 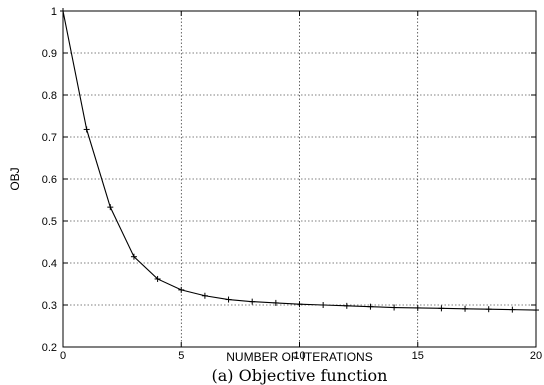 What do you see at coordinates (49, 138) in the screenshot?
I see `y-tick-label: 0.7` at bounding box center [49, 138].